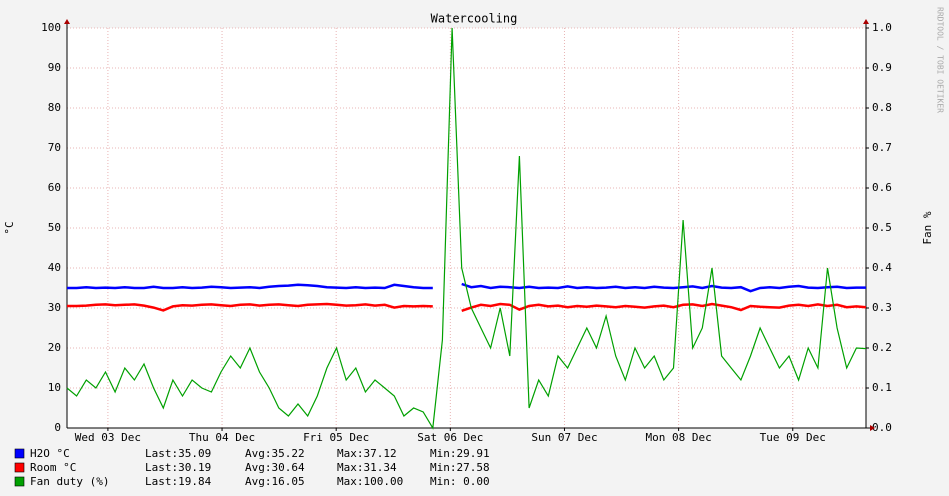 The height and width of the screenshot is (496, 949). I want to click on y-tick-label: 30, so click(54, 307).